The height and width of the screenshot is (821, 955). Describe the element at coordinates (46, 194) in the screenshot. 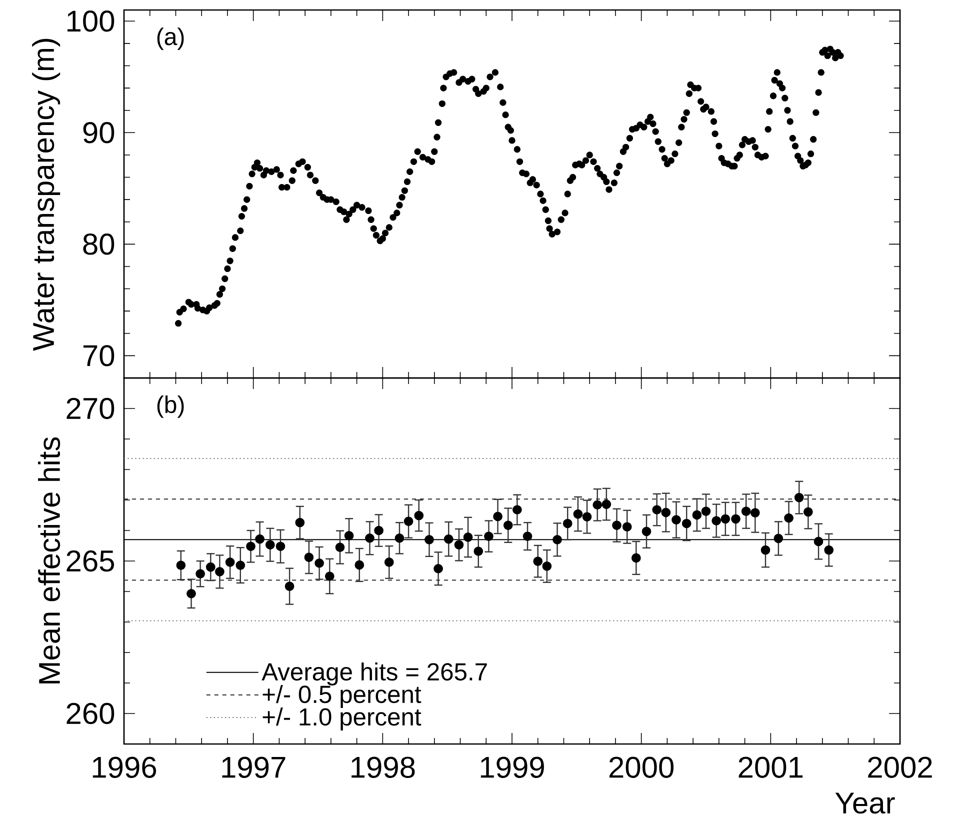

I see `y-axis-title: Water transparency (m)` at that location.